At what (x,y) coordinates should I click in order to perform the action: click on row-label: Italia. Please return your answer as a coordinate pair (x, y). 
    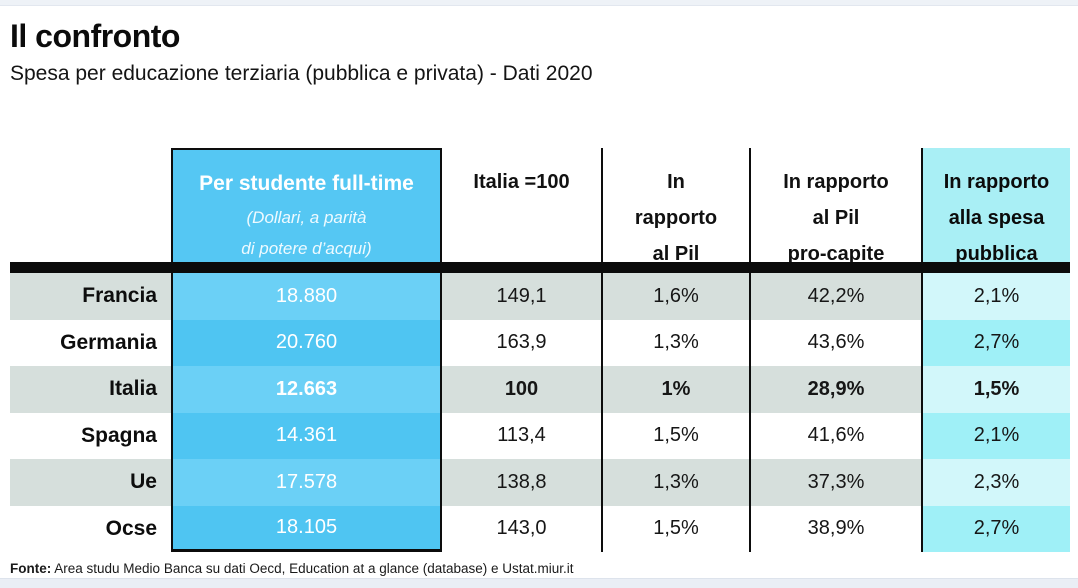
    Looking at the image, I should click on (90, 389).